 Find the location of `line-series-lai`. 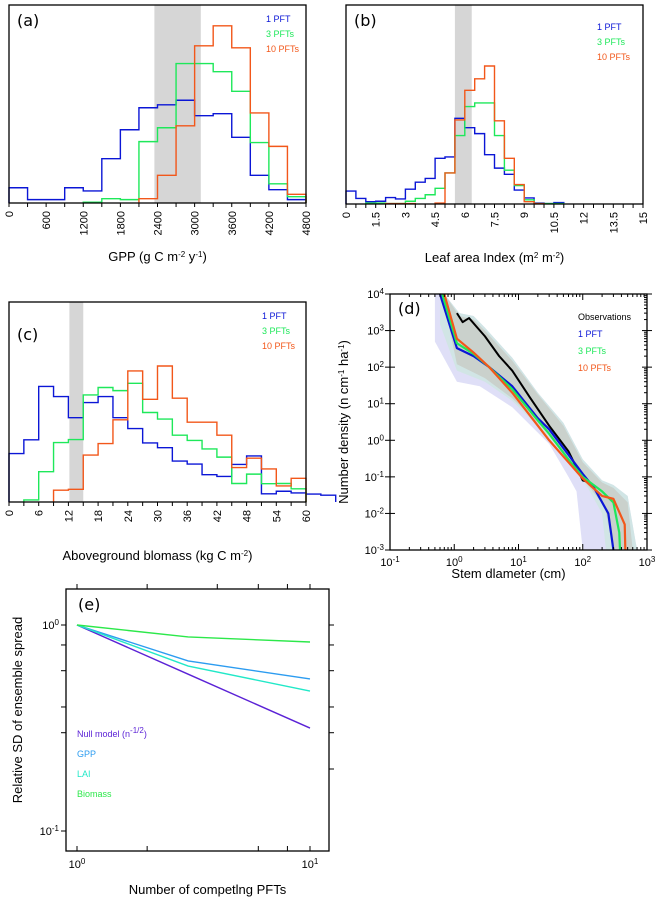

line-series-lai is located at coordinates (193, 658).